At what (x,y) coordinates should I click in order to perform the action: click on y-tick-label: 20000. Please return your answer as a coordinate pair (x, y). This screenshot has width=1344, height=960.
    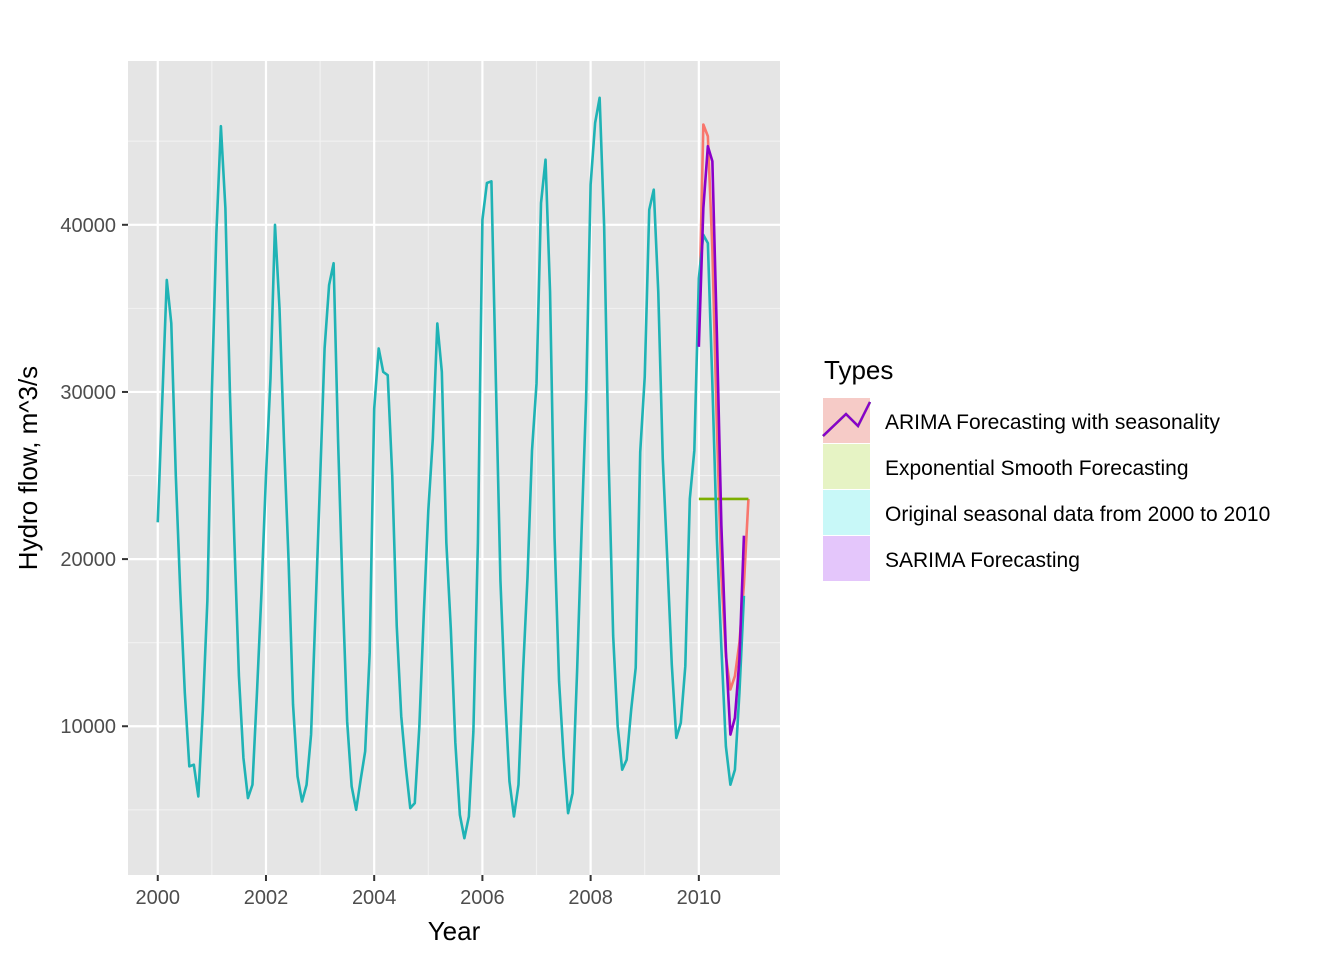
    Looking at the image, I should click on (88, 560).